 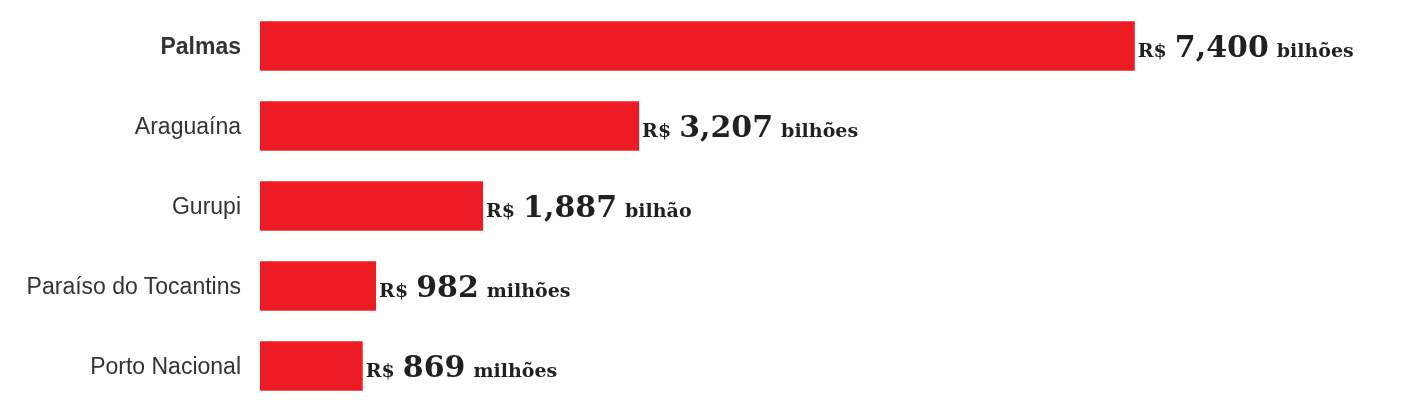 What do you see at coordinates (475, 286) in the screenshot?
I see `data-label: R$ 982 milhões` at bounding box center [475, 286].